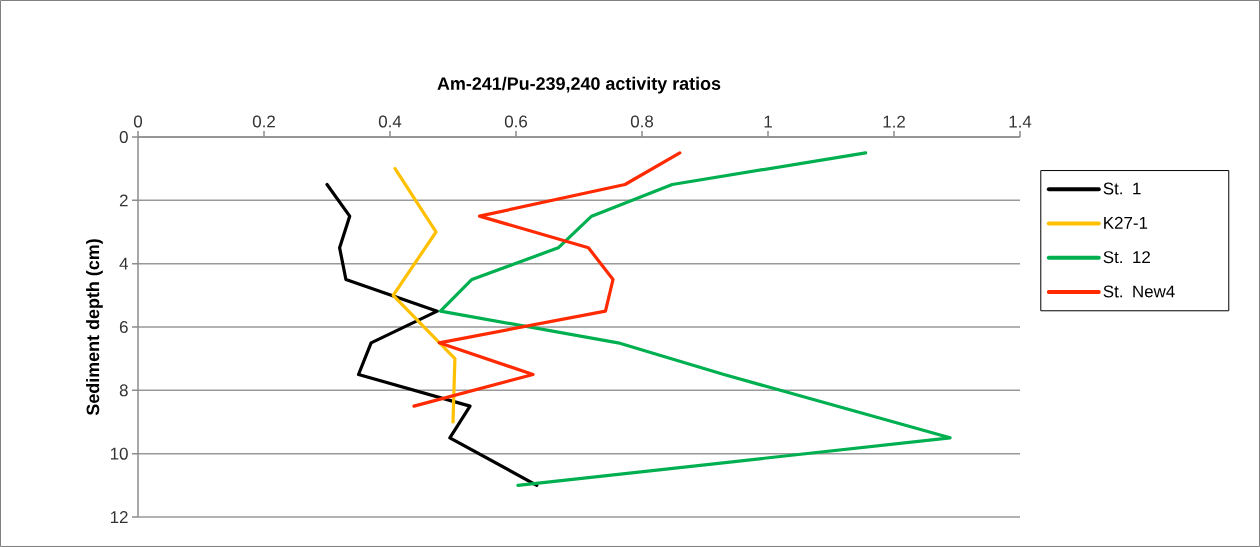 This screenshot has width=1260, height=547. Describe the element at coordinates (94, 327) in the screenshot. I see `y-axis-title: Sediment depth (cm)` at that location.